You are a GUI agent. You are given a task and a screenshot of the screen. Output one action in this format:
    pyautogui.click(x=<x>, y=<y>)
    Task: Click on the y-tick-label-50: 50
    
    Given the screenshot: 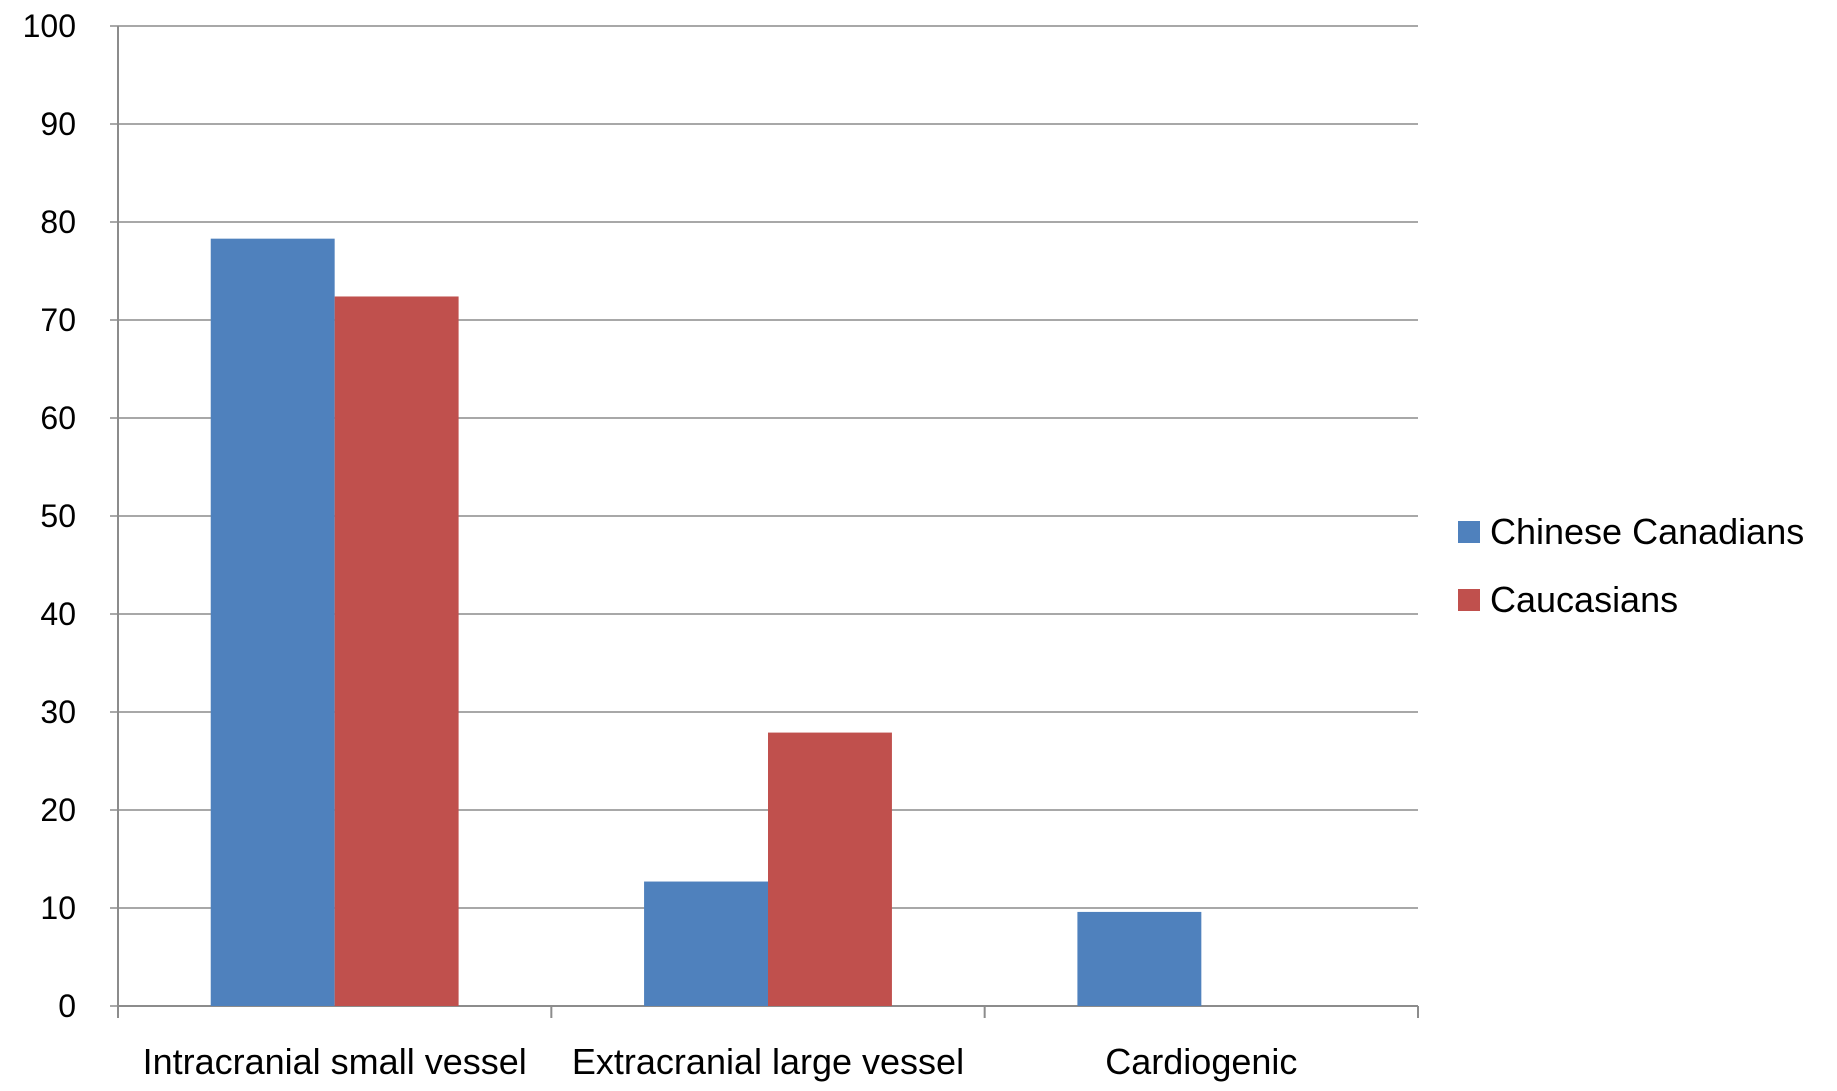 What is the action you would take?
    pyautogui.click(x=58, y=516)
    